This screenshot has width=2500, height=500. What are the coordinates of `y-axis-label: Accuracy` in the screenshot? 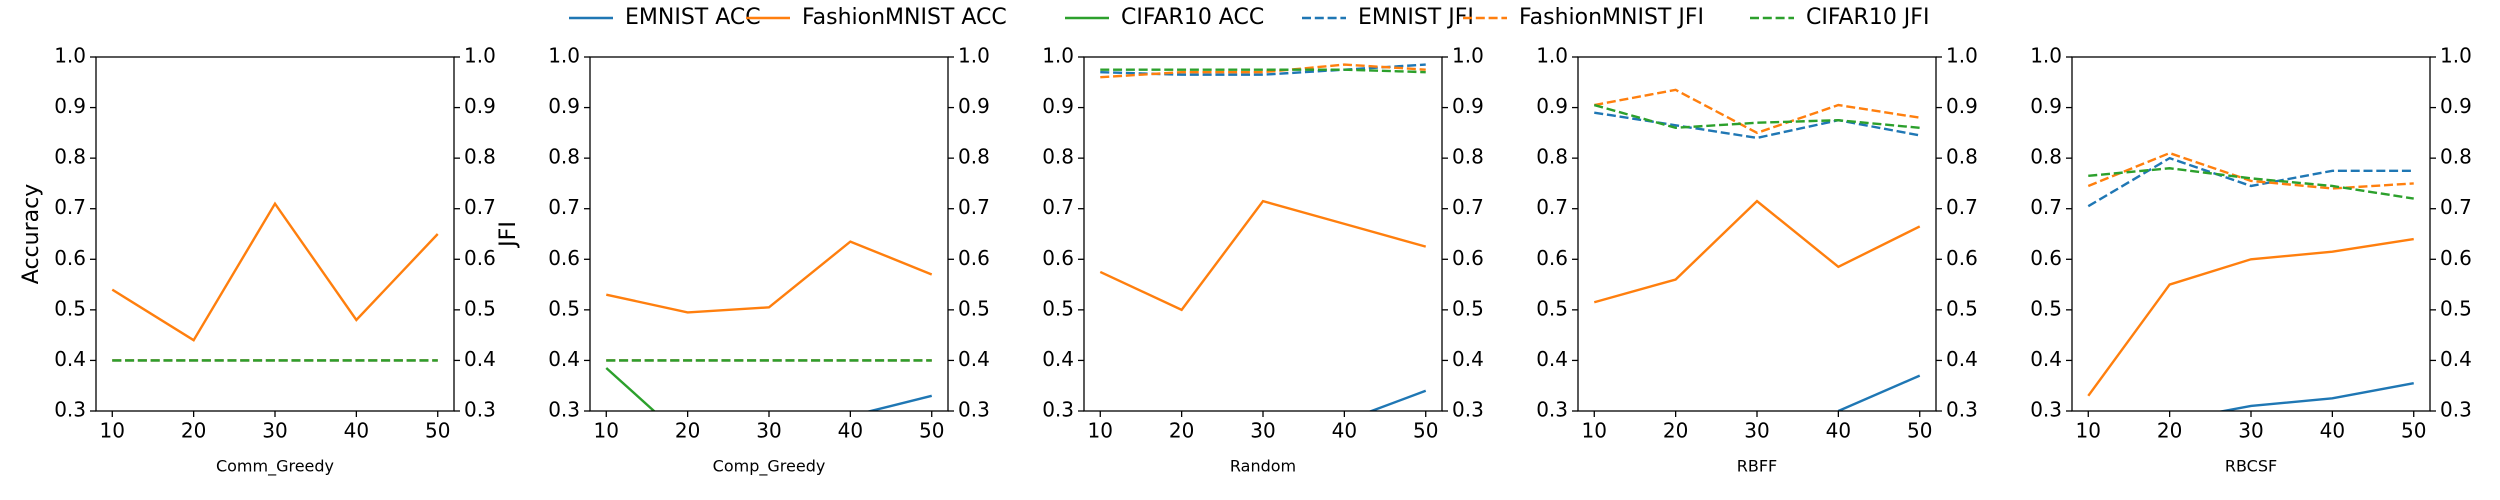 It's located at (31, 234).